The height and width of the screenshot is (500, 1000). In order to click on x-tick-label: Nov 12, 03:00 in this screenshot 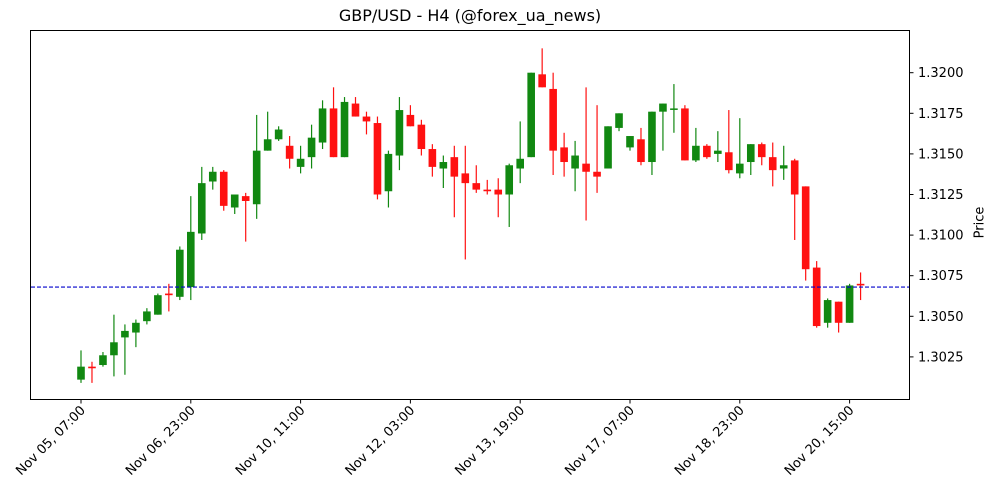, I will do `click(381, 441)`.